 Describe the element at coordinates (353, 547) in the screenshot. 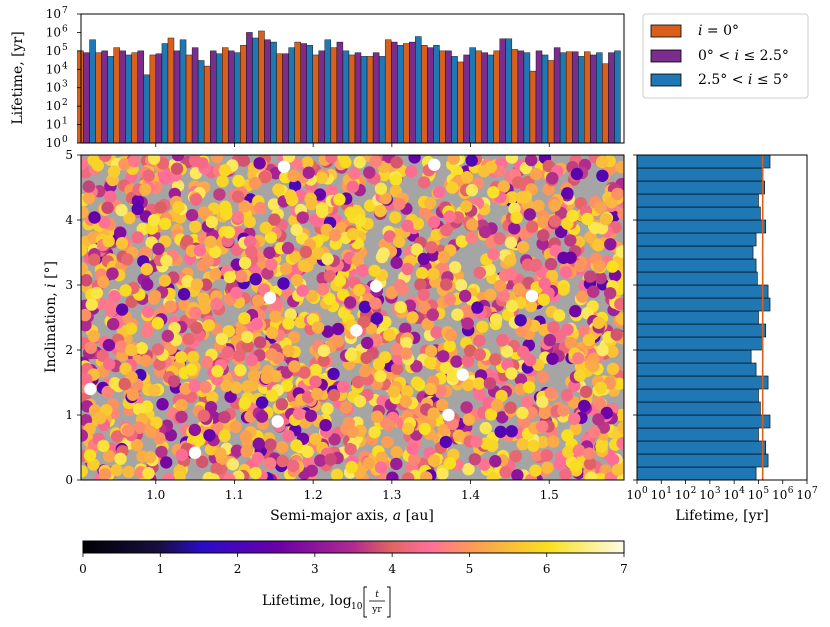

I see `colorbar-gradient` at that location.